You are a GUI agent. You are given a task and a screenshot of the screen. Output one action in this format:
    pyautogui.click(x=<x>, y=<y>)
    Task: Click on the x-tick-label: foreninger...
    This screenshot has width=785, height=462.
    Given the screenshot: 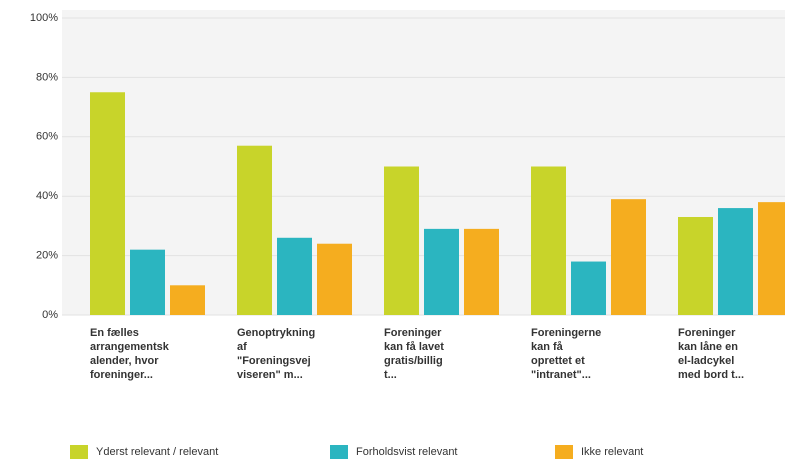 What is the action you would take?
    pyautogui.click(x=121, y=375)
    